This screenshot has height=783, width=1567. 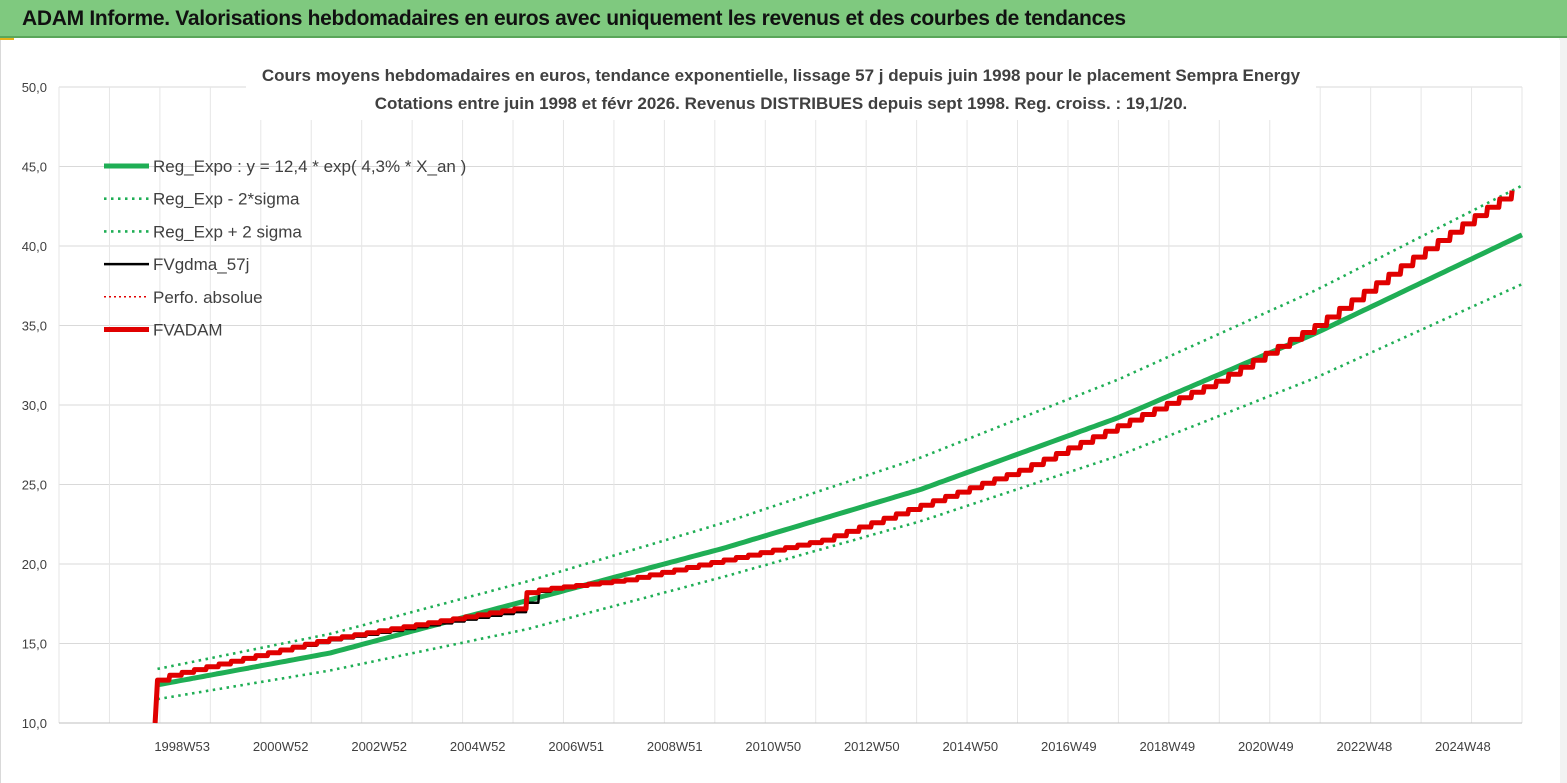 I want to click on x-tick-label: 2010W50, so click(x=773, y=746).